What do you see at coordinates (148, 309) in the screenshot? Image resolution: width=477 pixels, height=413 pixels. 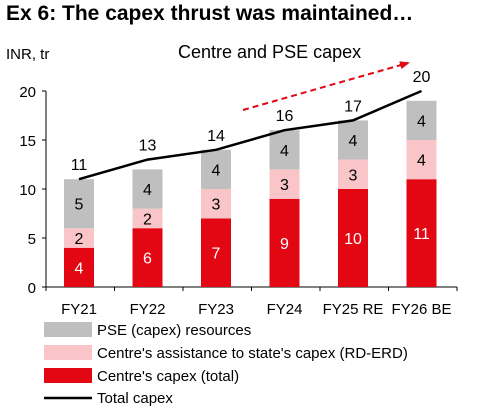 I see `x-tick-label: FY22` at bounding box center [148, 309].